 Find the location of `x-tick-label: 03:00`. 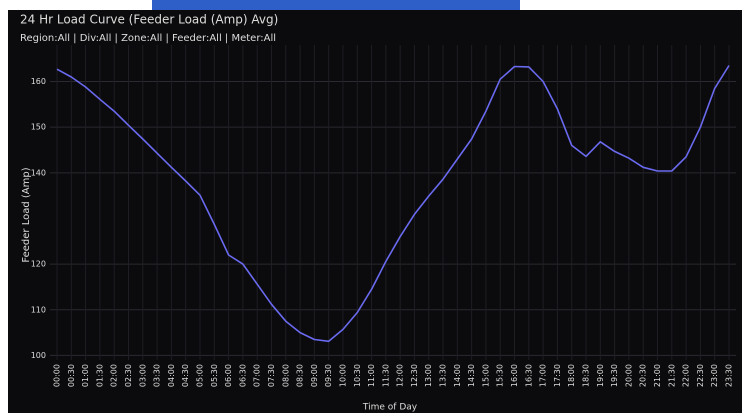

x-tick-label: 03:00 is located at coordinates (142, 375).